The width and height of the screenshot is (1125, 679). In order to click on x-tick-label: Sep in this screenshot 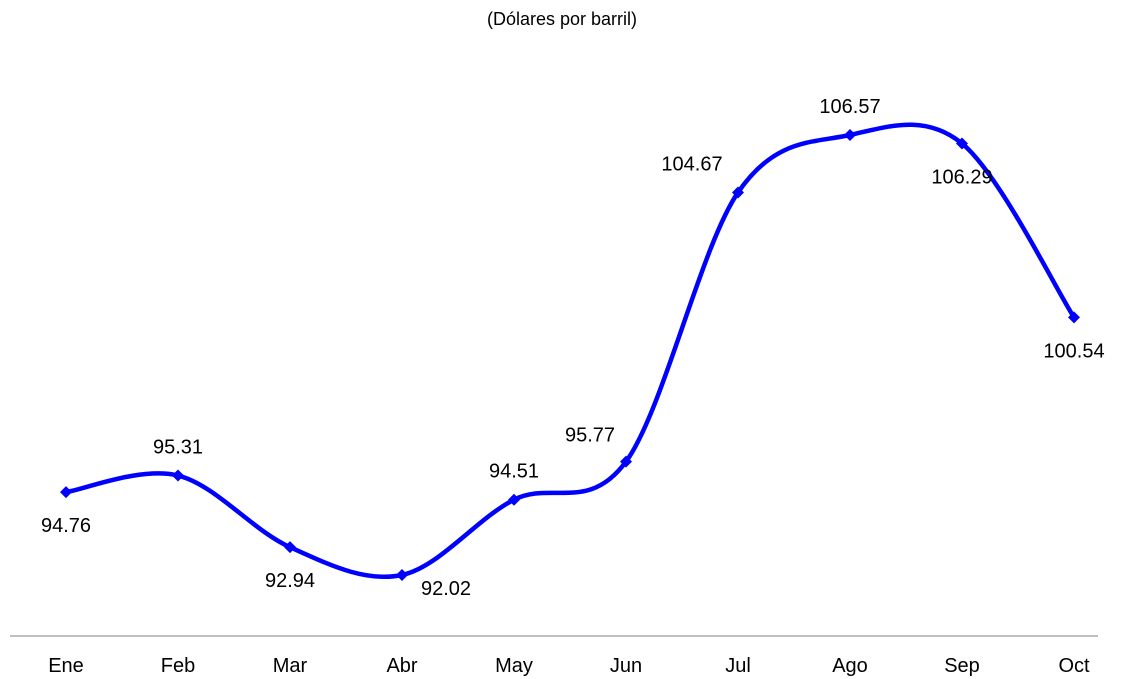, I will do `click(962, 666)`.